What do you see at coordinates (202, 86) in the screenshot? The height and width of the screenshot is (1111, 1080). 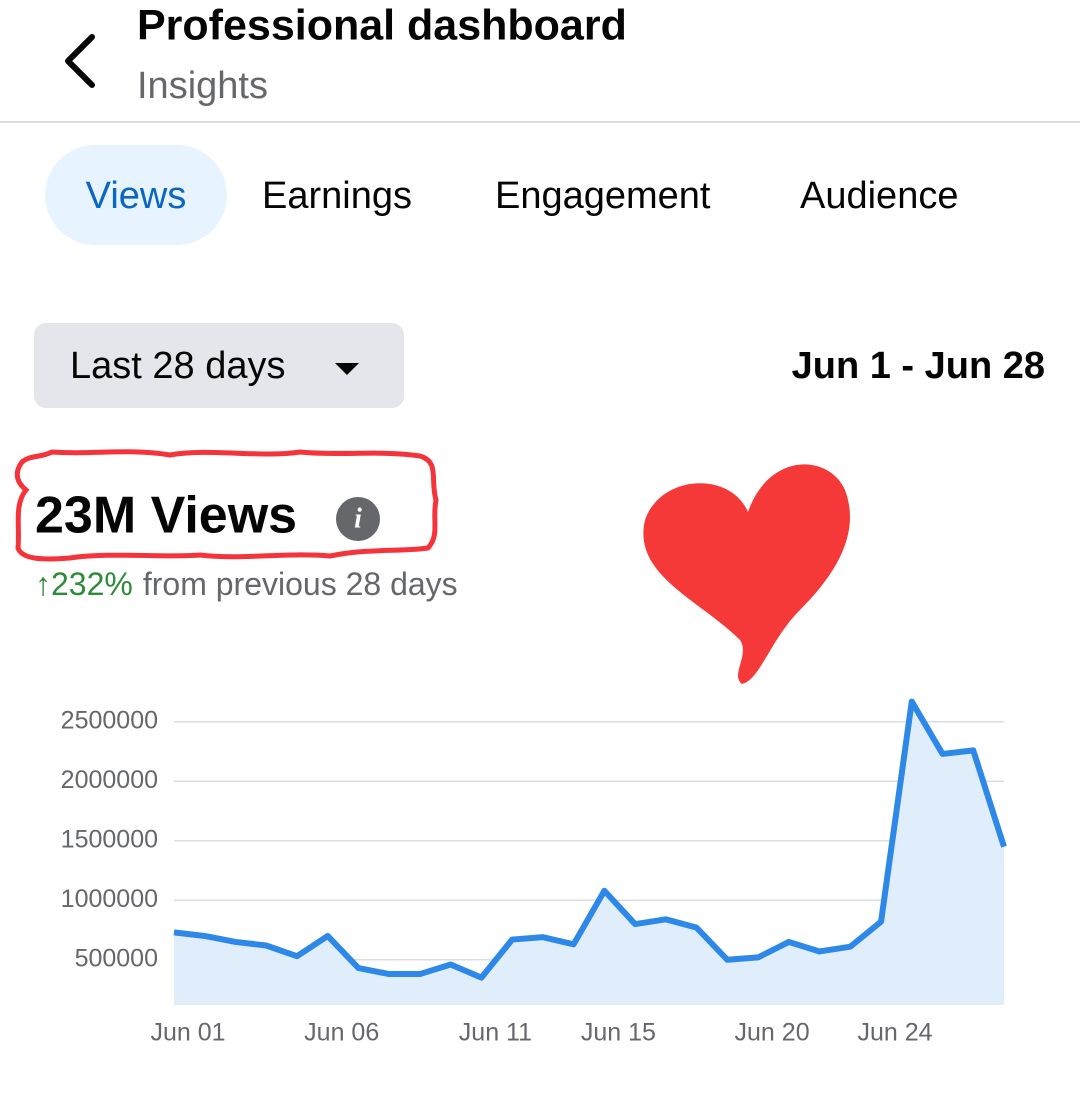 I see `header-subtitle: Insights` at bounding box center [202, 86].